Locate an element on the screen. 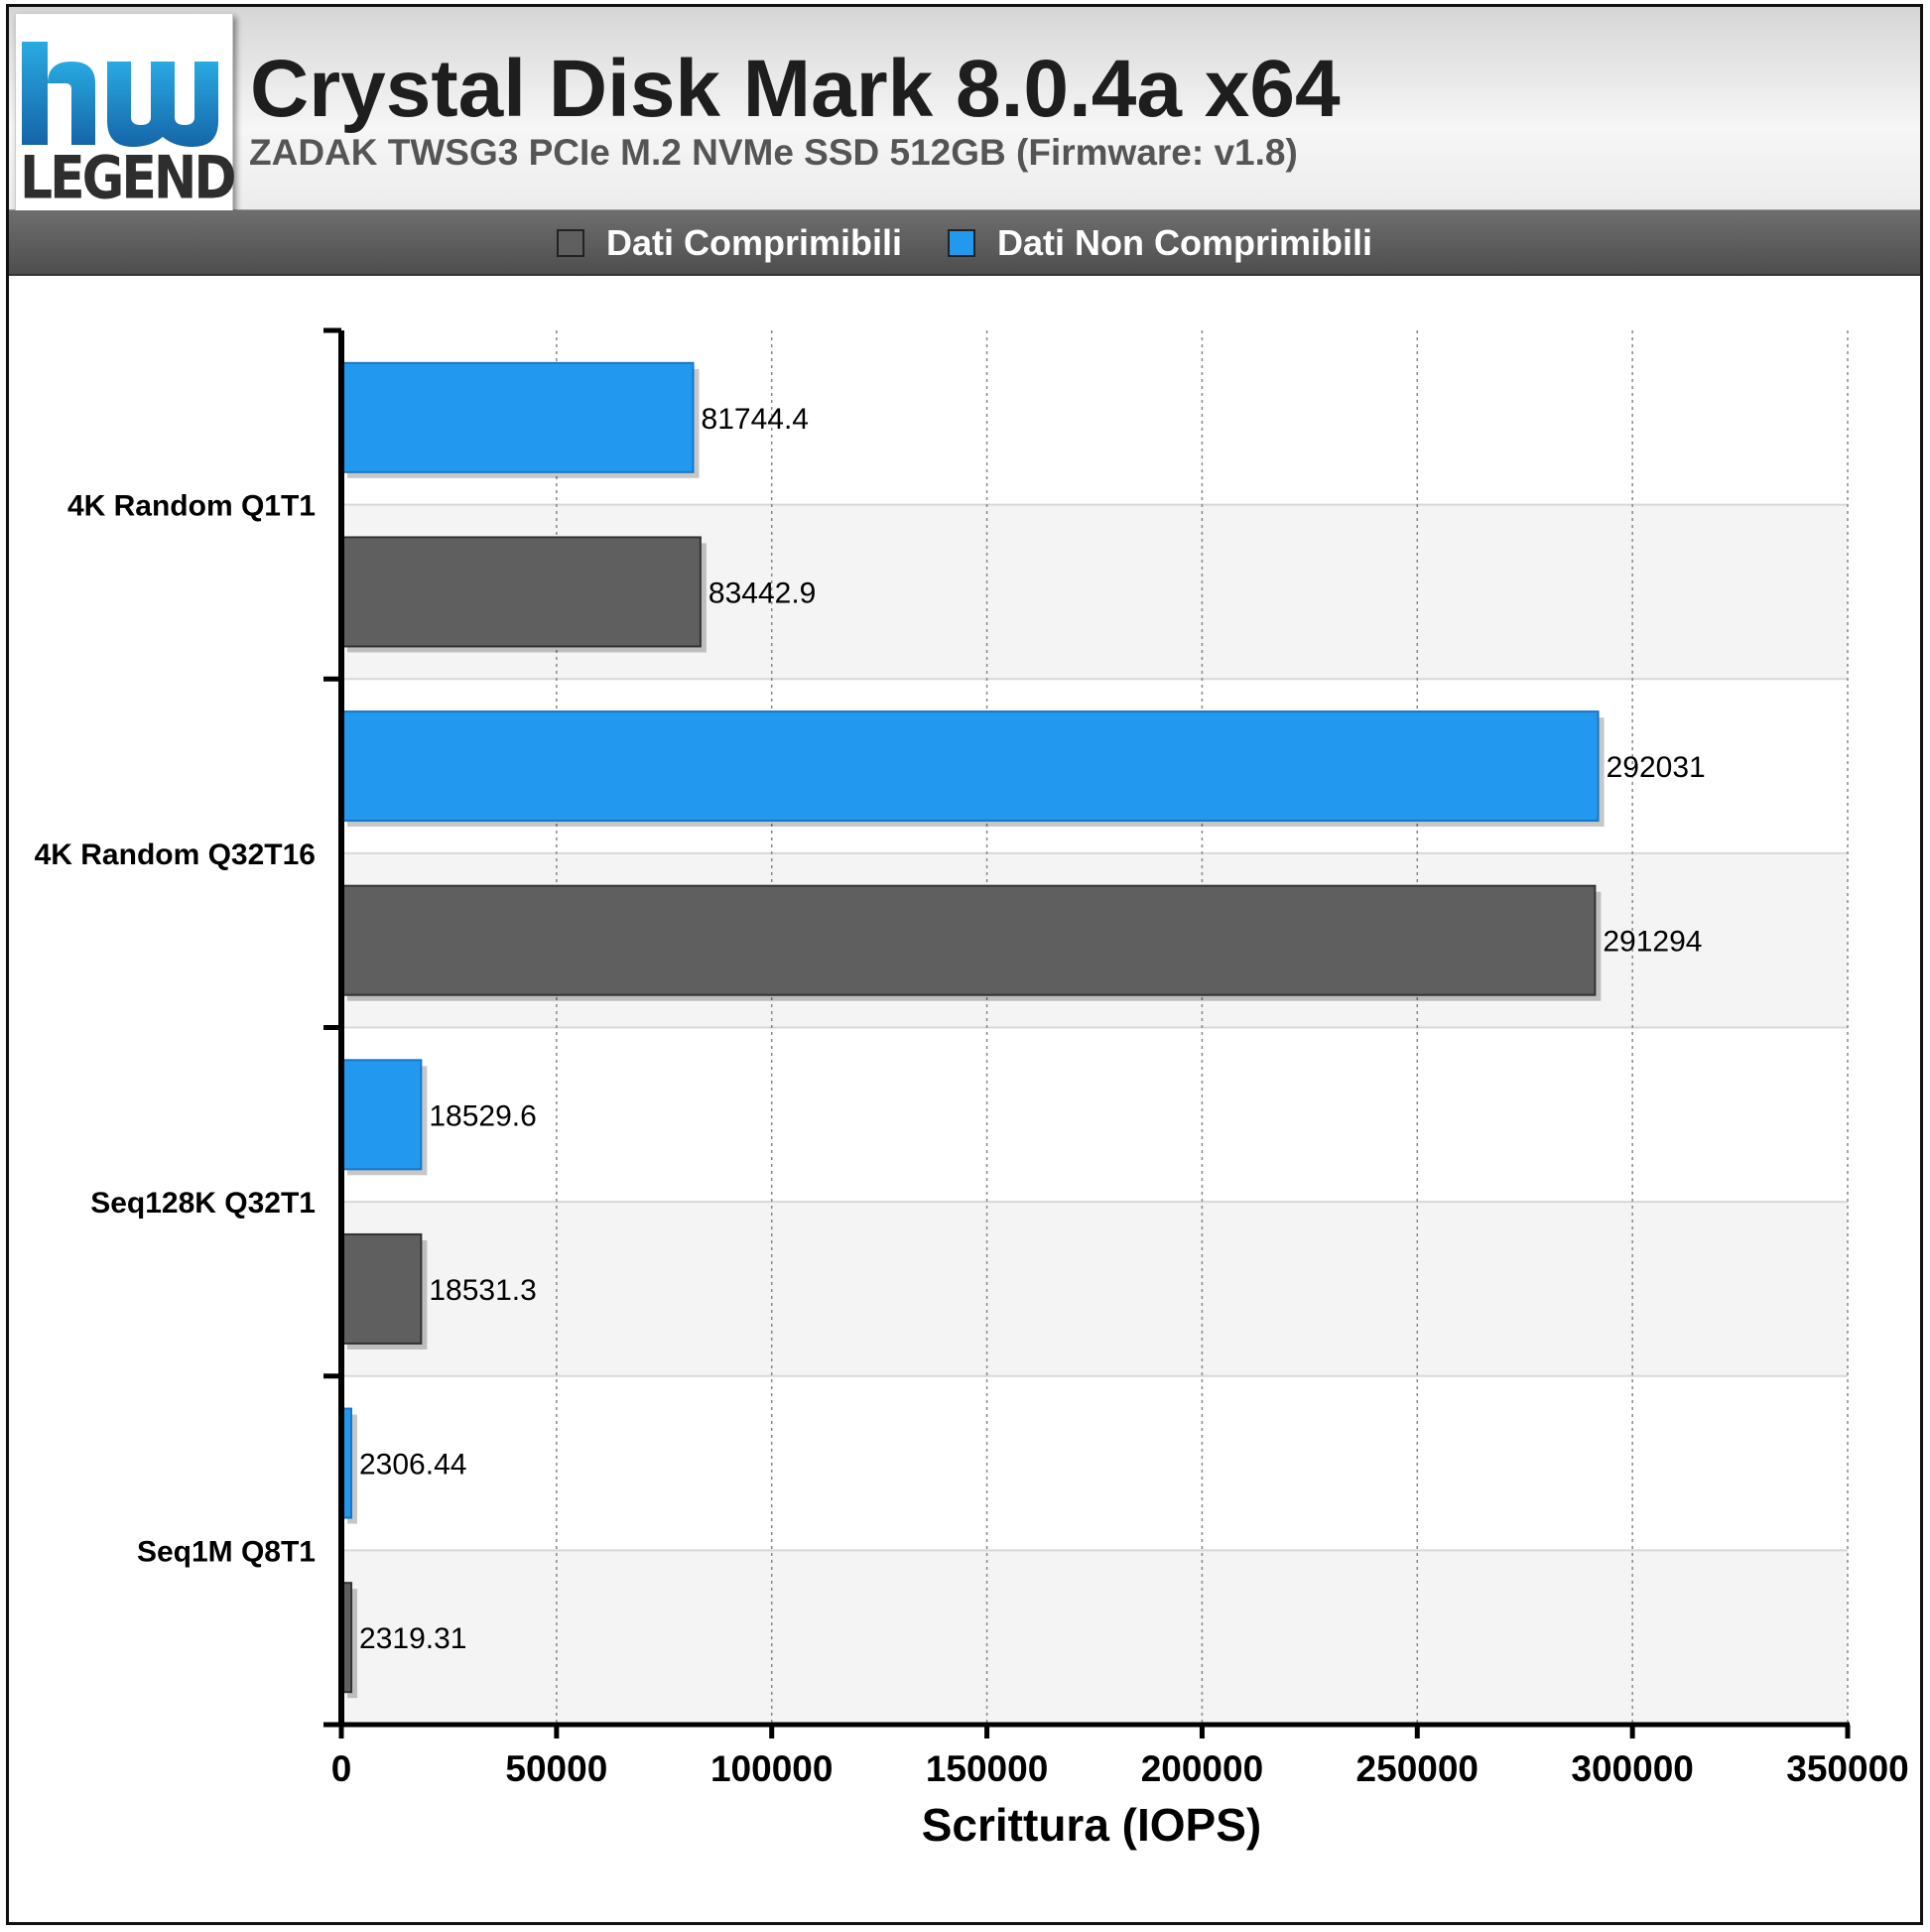 The image size is (1930, 1932). x-tick-label: 200000 is located at coordinates (1202, 1769).